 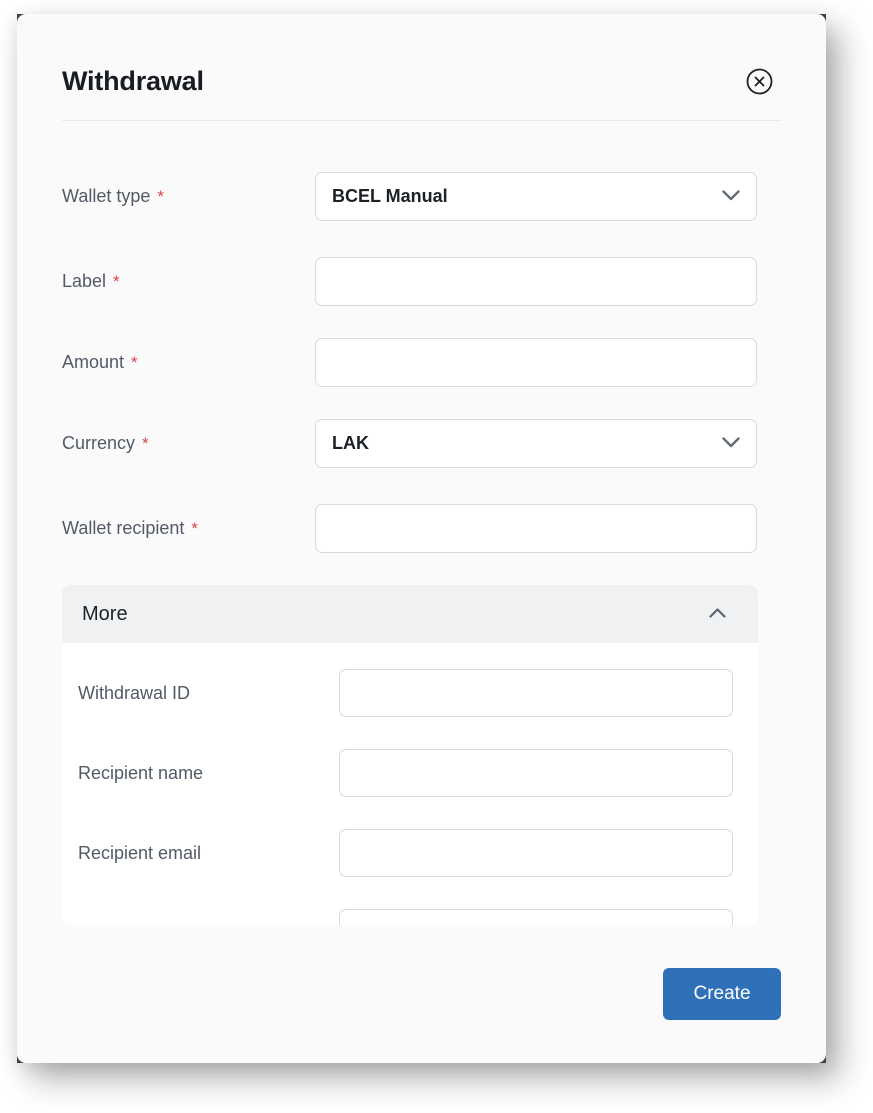 What do you see at coordinates (717, 614) in the screenshot?
I see `chevron-up-icon` at bounding box center [717, 614].